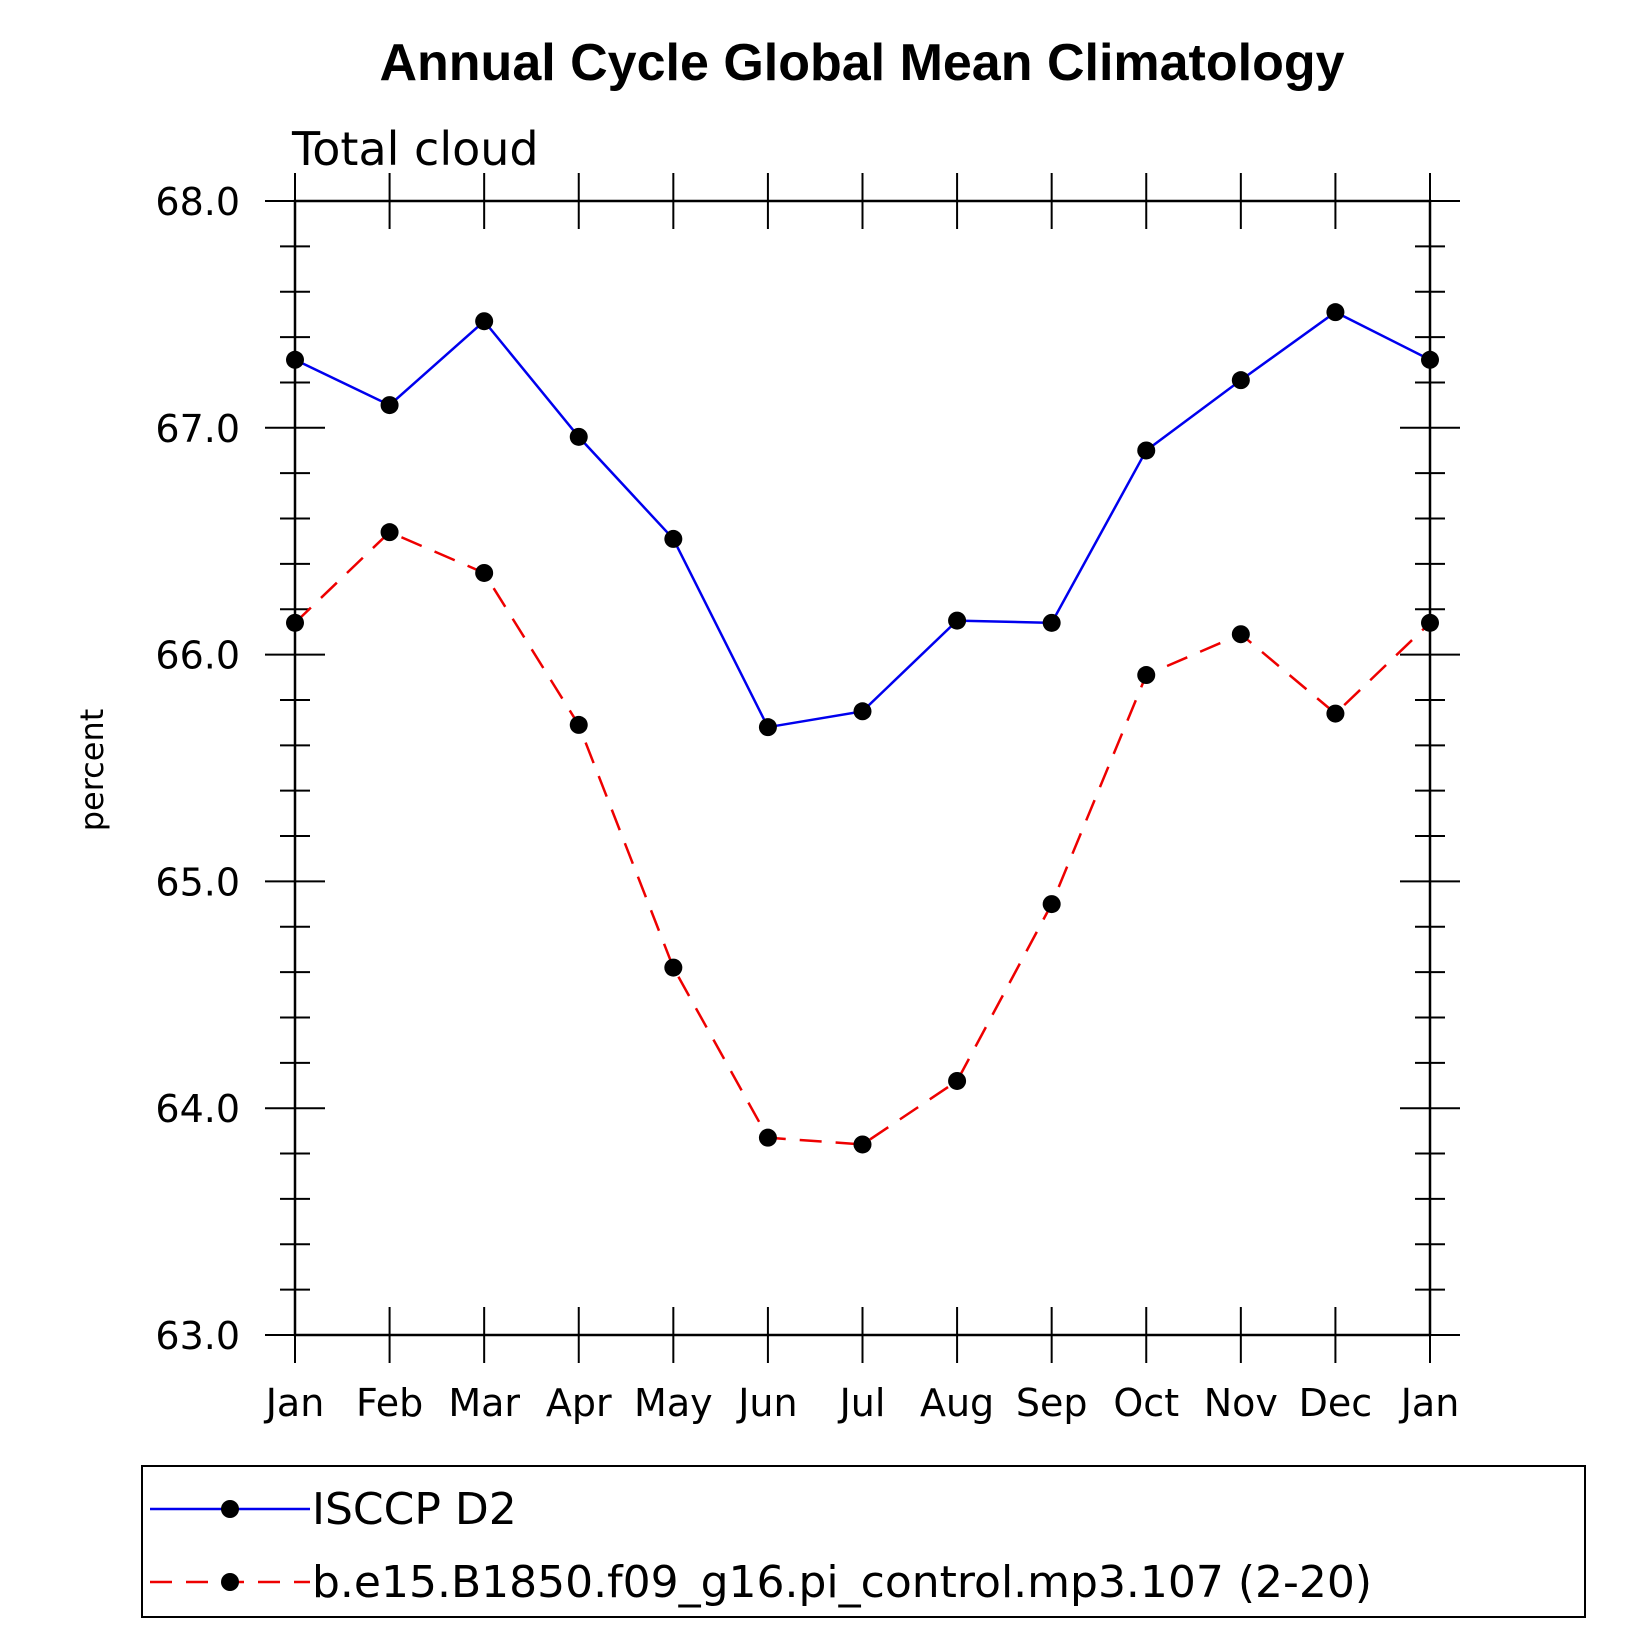 This screenshot has width=1647, height=1647. What do you see at coordinates (484, 1403) in the screenshot?
I see `x-tick-label: Mar` at bounding box center [484, 1403].